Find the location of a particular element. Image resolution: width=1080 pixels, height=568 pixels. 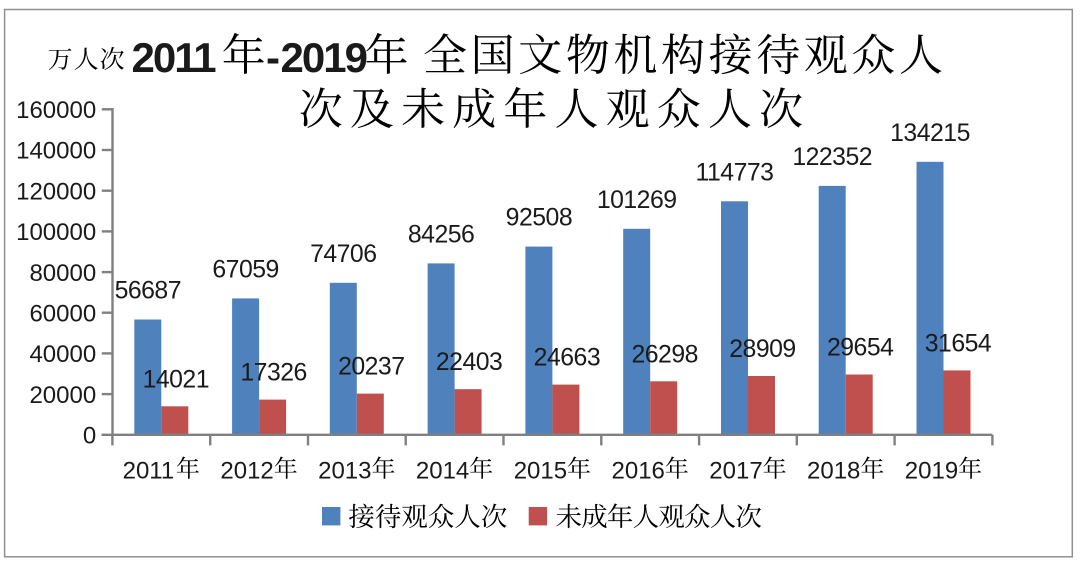

svg-text: 40000 is located at coordinates (62, 354).